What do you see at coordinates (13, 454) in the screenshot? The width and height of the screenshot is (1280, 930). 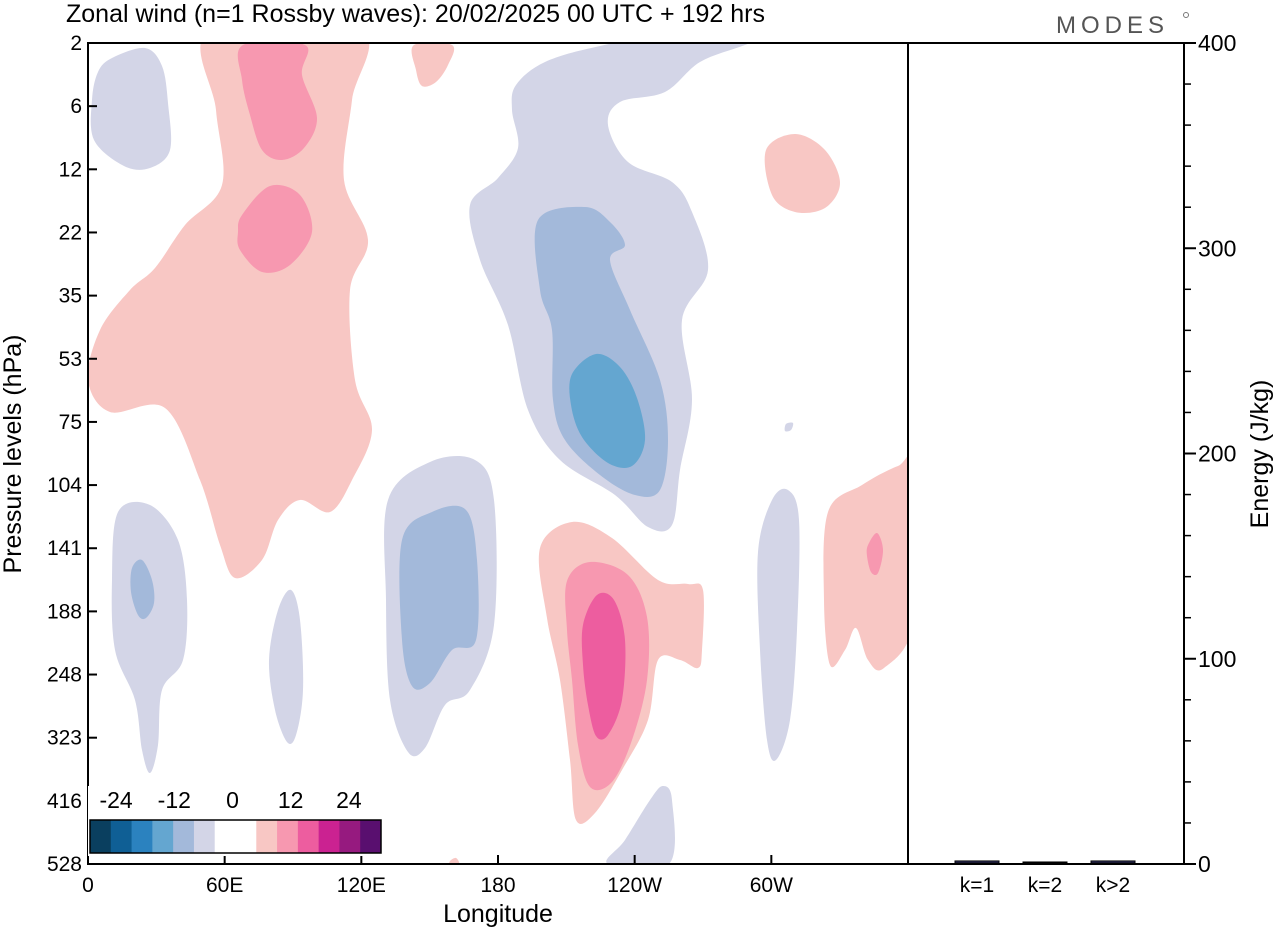 I see `y-axis-label: Pressure levels (hPa)` at bounding box center [13, 454].